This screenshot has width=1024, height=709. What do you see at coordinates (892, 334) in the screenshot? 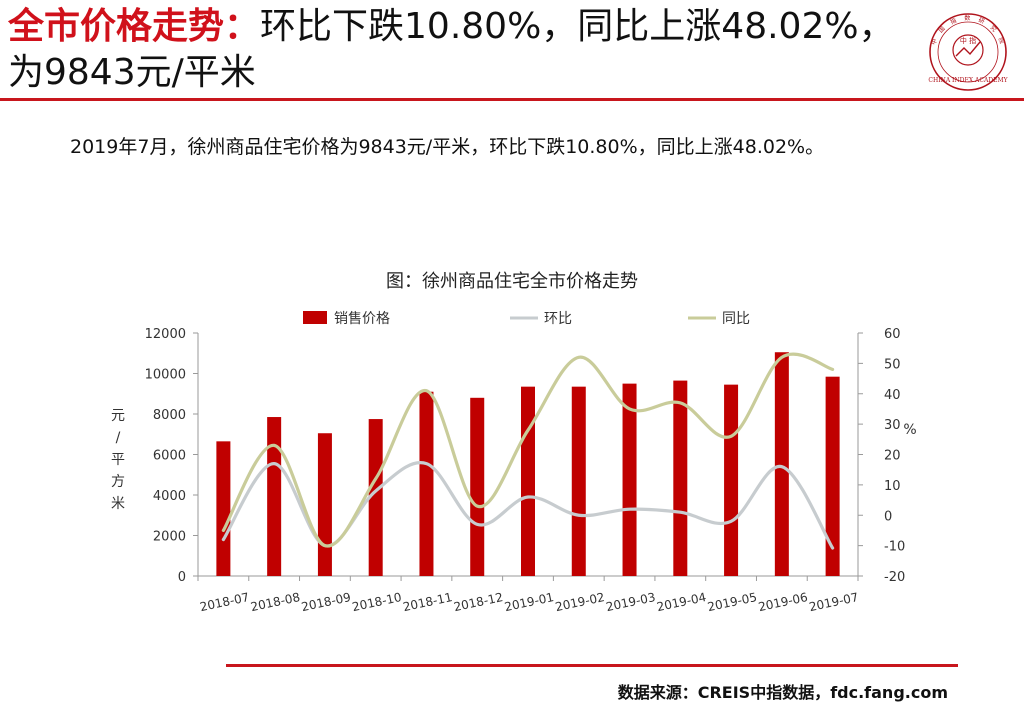
I see `right-tick-label: 60` at bounding box center [892, 334].